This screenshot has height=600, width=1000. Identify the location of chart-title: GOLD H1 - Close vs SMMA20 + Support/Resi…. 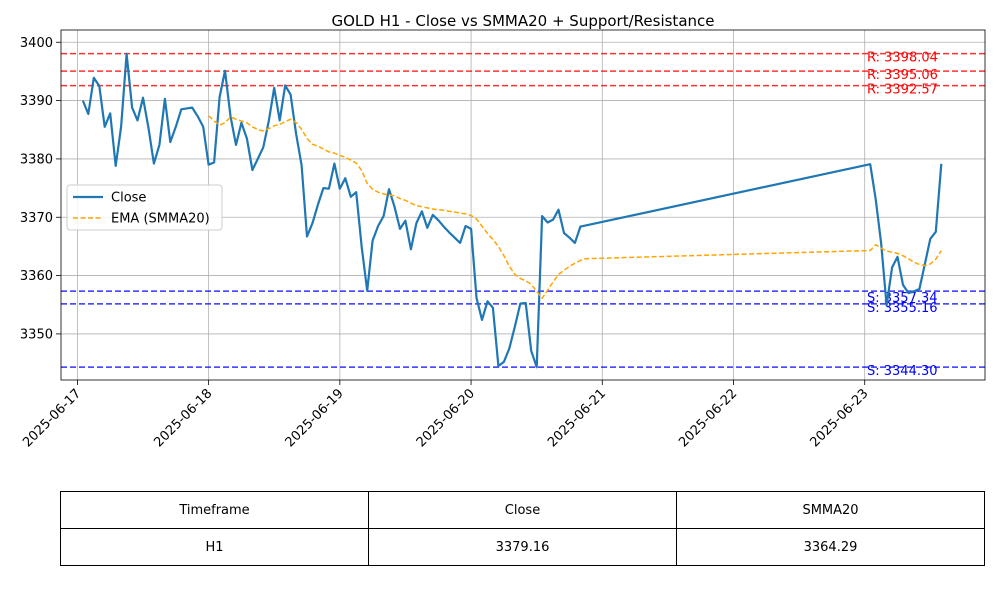
(522, 21).